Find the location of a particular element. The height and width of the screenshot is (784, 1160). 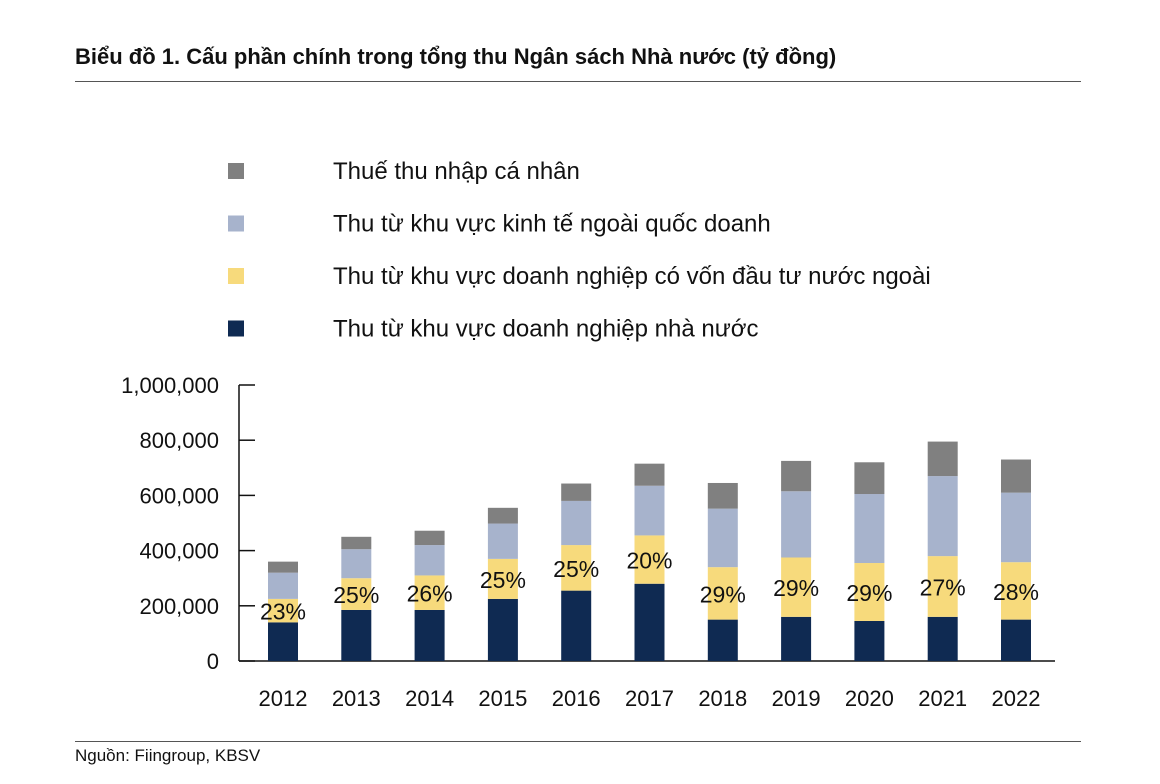

x-tick-label: 2019 is located at coordinates (796, 698).